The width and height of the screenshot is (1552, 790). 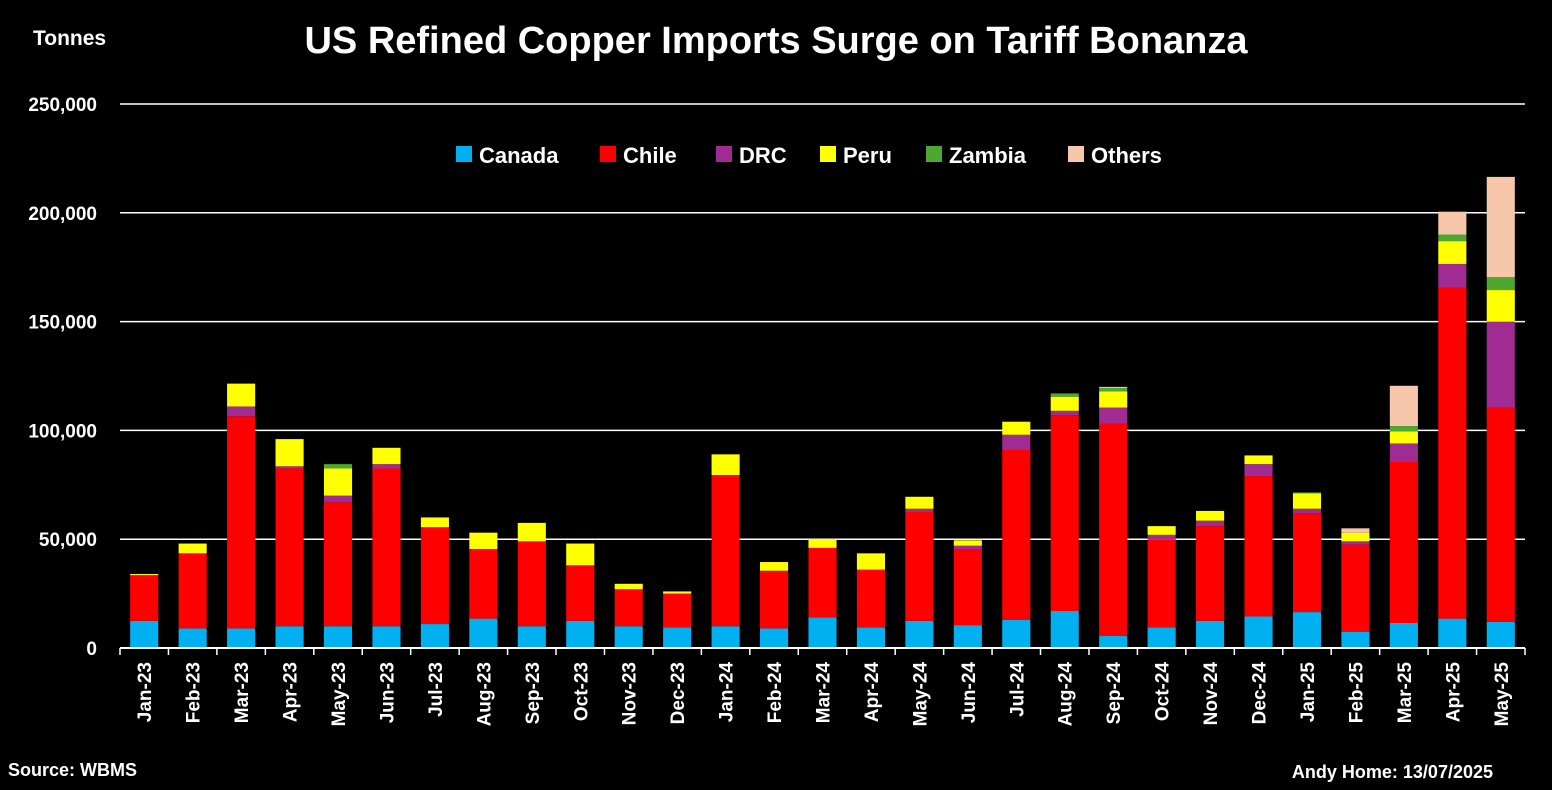 What do you see at coordinates (581, 691) in the screenshot?
I see `x-tick-label: Oct-23` at bounding box center [581, 691].